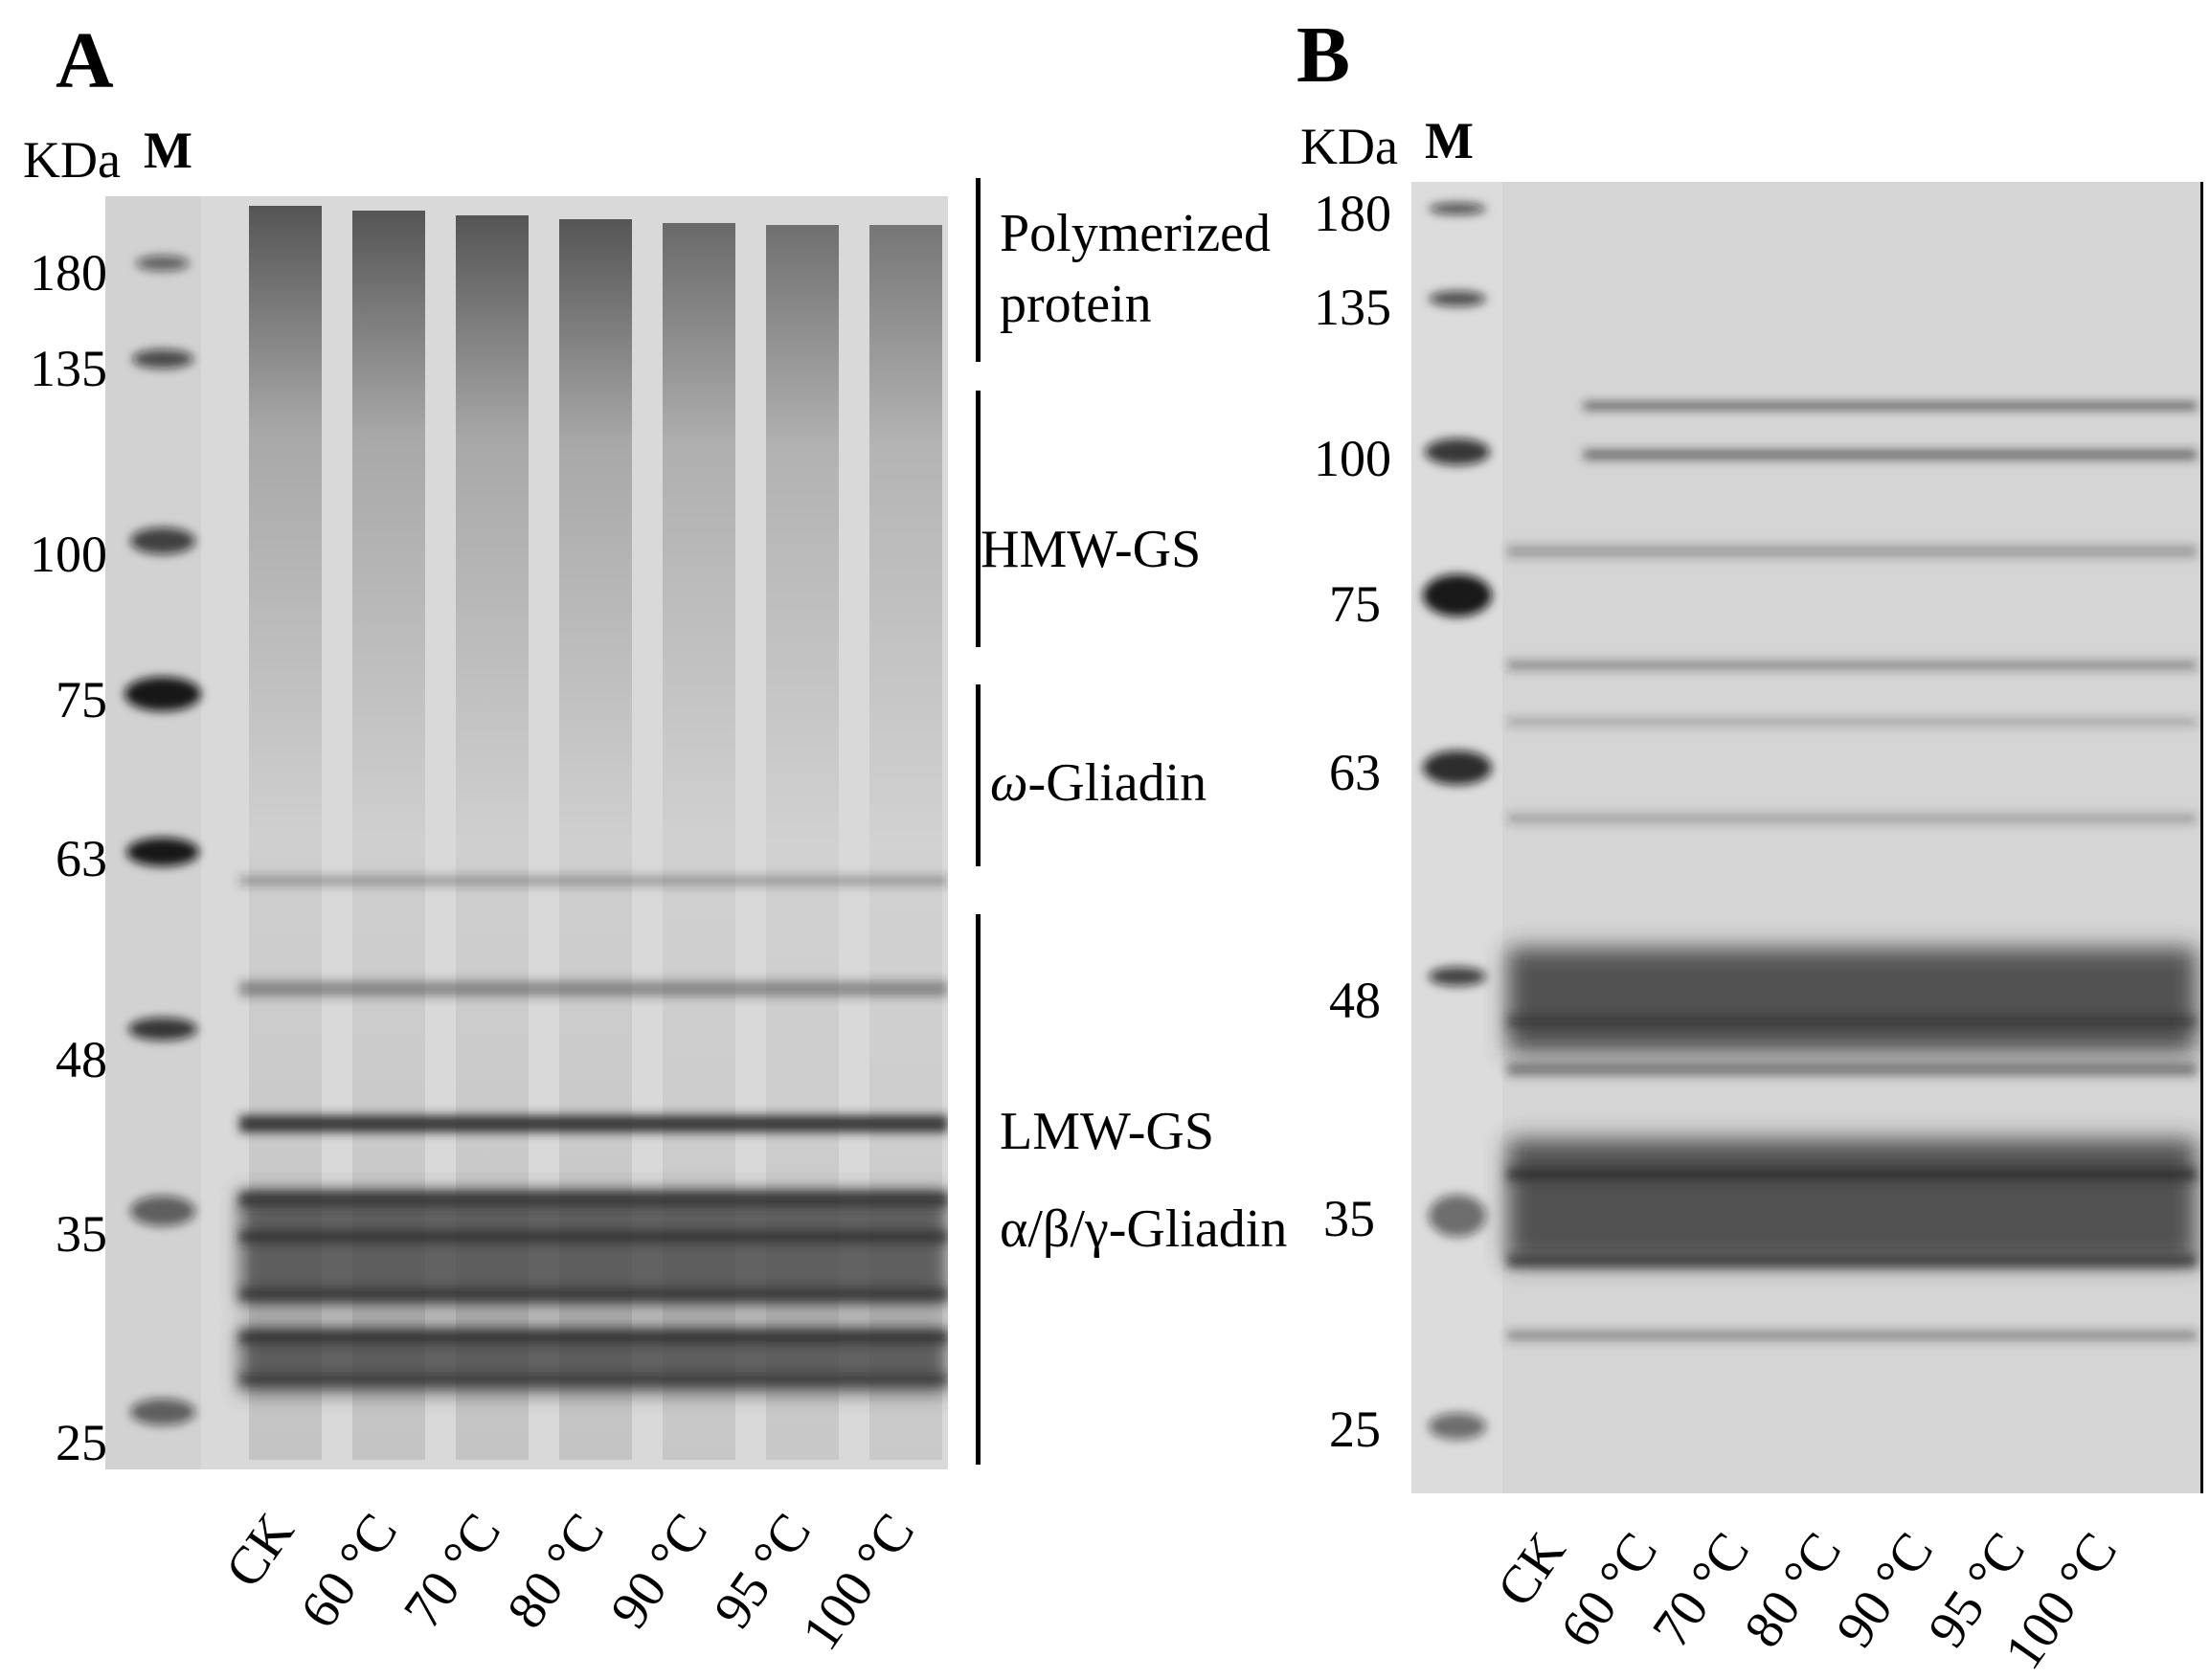 The height and width of the screenshot is (1680, 2210). Describe the element at coordinates (82, 859) in the screenshot. I see `panel-a-mw-63: 63` at that location.